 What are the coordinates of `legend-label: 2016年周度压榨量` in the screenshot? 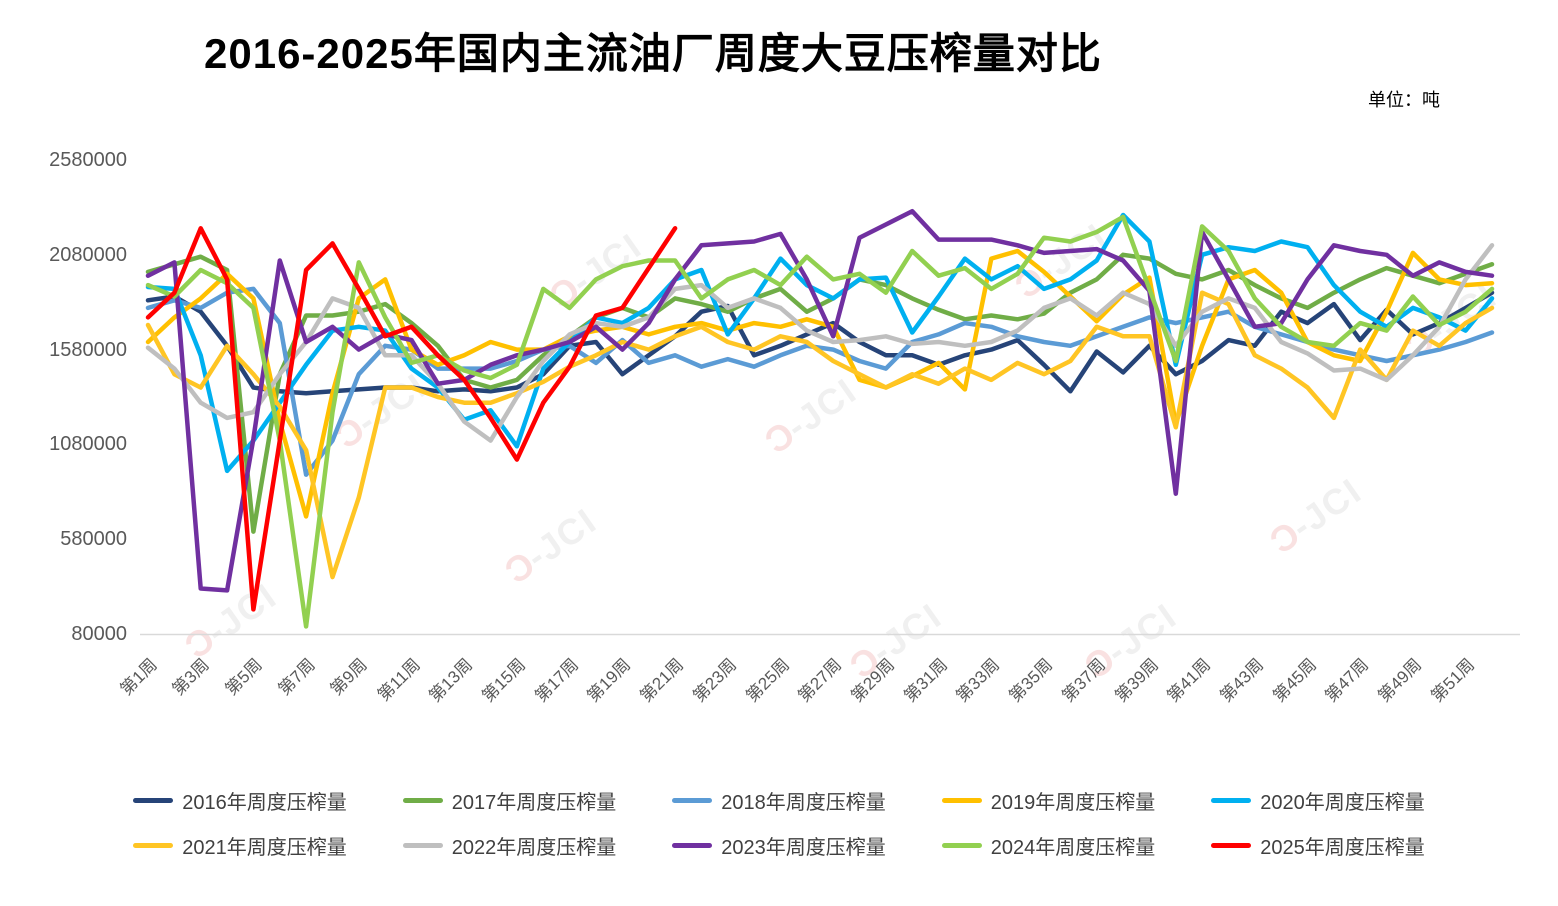 It's located at (264, 803).